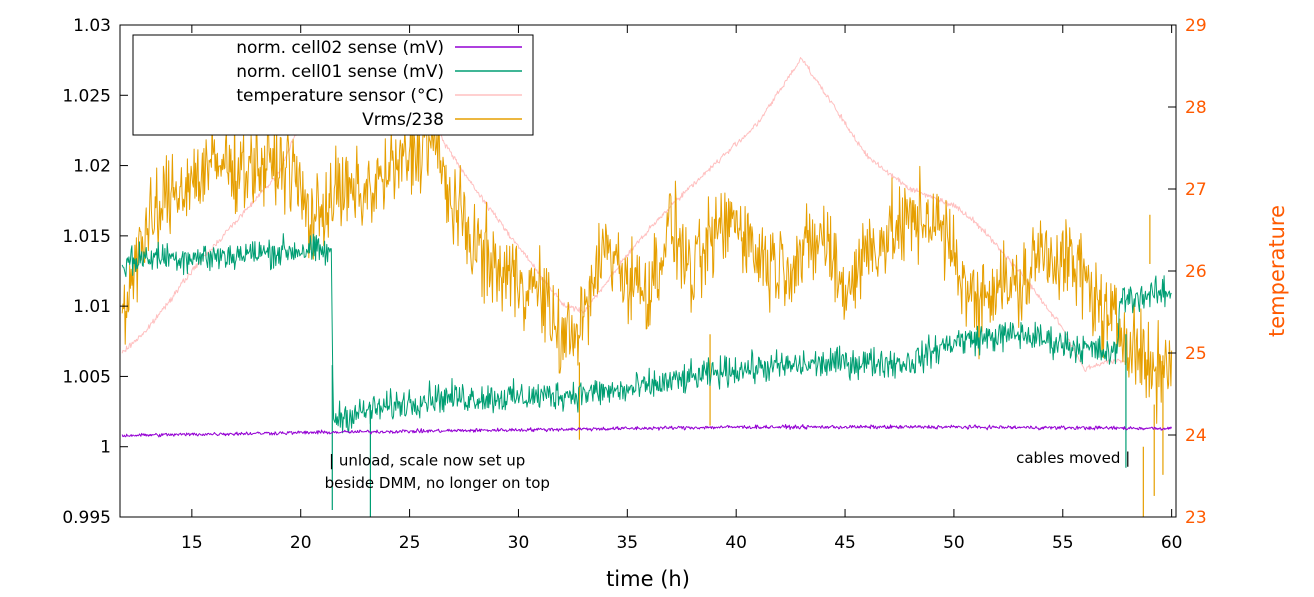 Image resolution: width=1314 pixels, height=597 pixels. I want to click on x-tick-label: 15, so click(192, 543).